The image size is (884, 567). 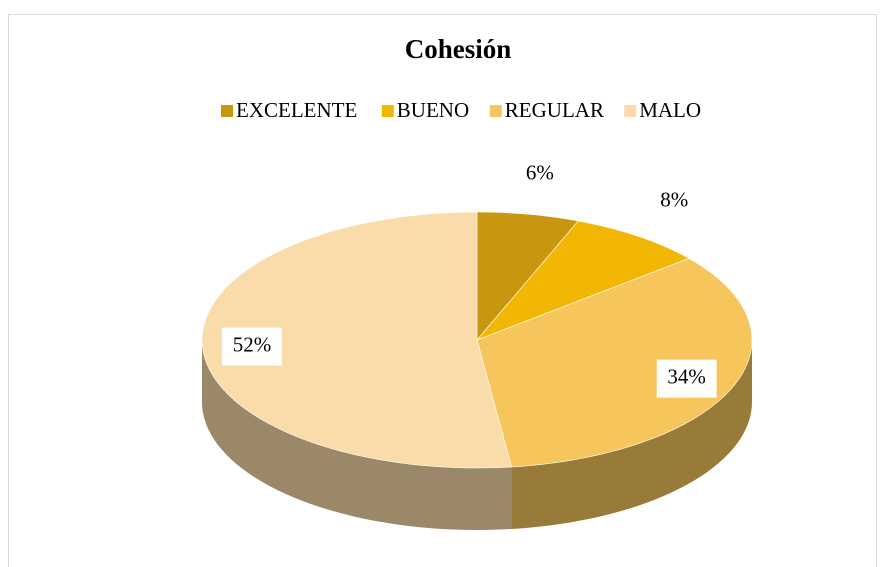 I want to click on data-label: 52%, so click(x=252, y=344).